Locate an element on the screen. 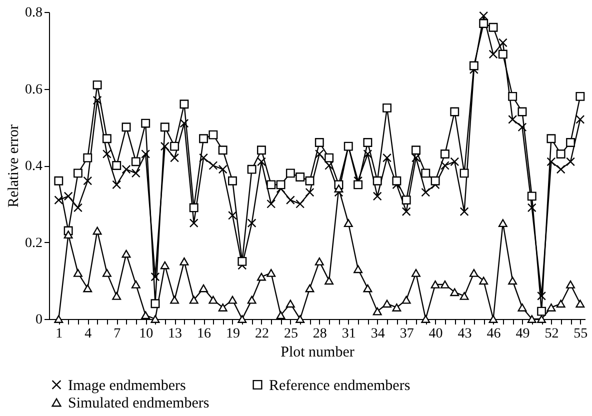 The image size is (592, 416). x-tick-label: 43 is located at coordinates (465, 334).